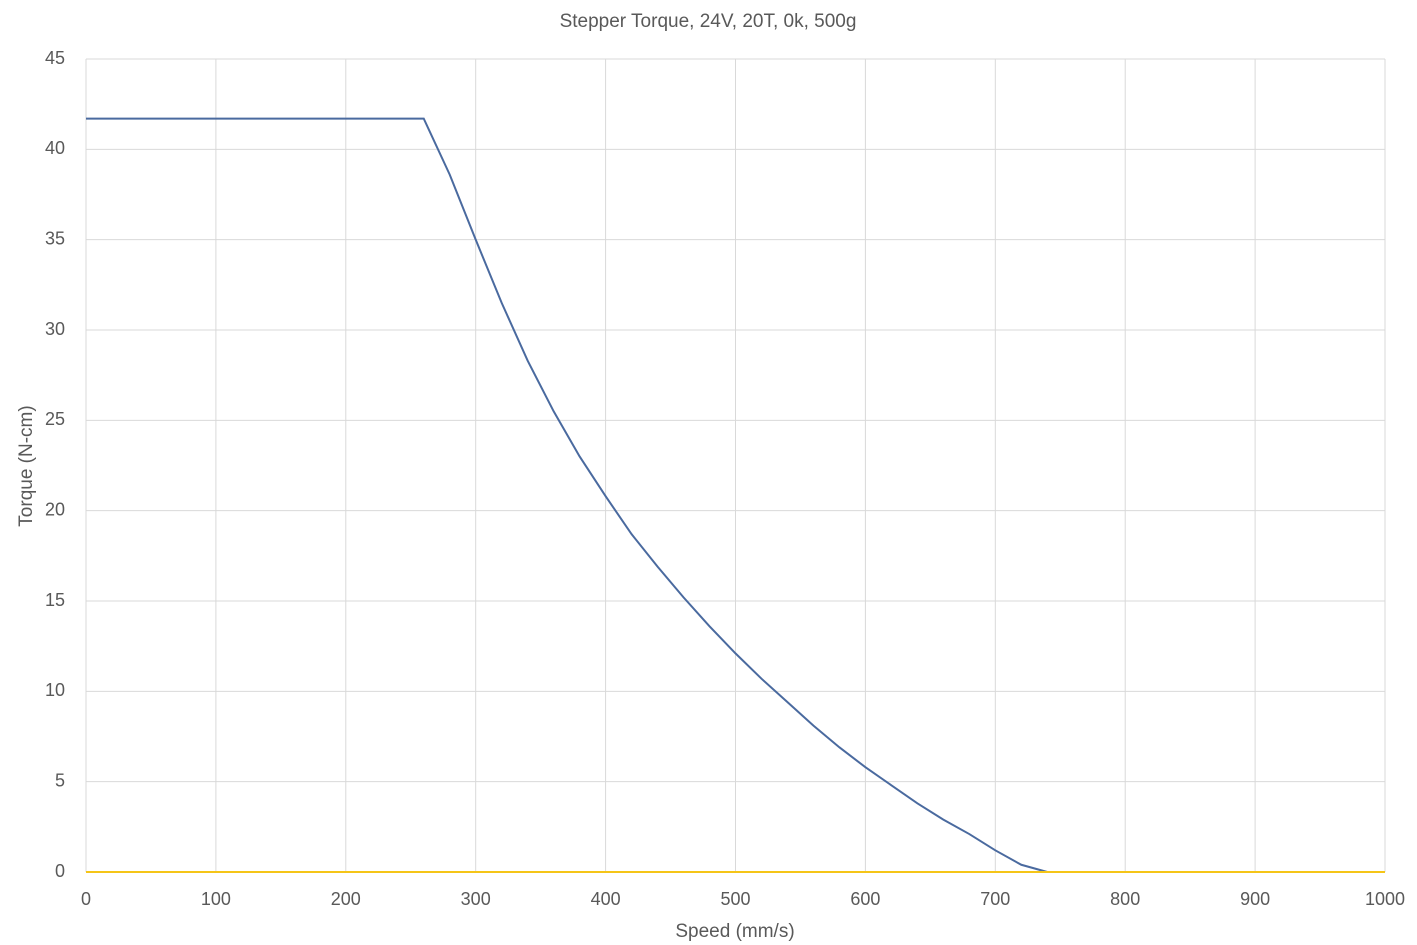 The image size is (1417, 945). I want to click on y-axis-title: Torque (N-cm), so click(26, 465).